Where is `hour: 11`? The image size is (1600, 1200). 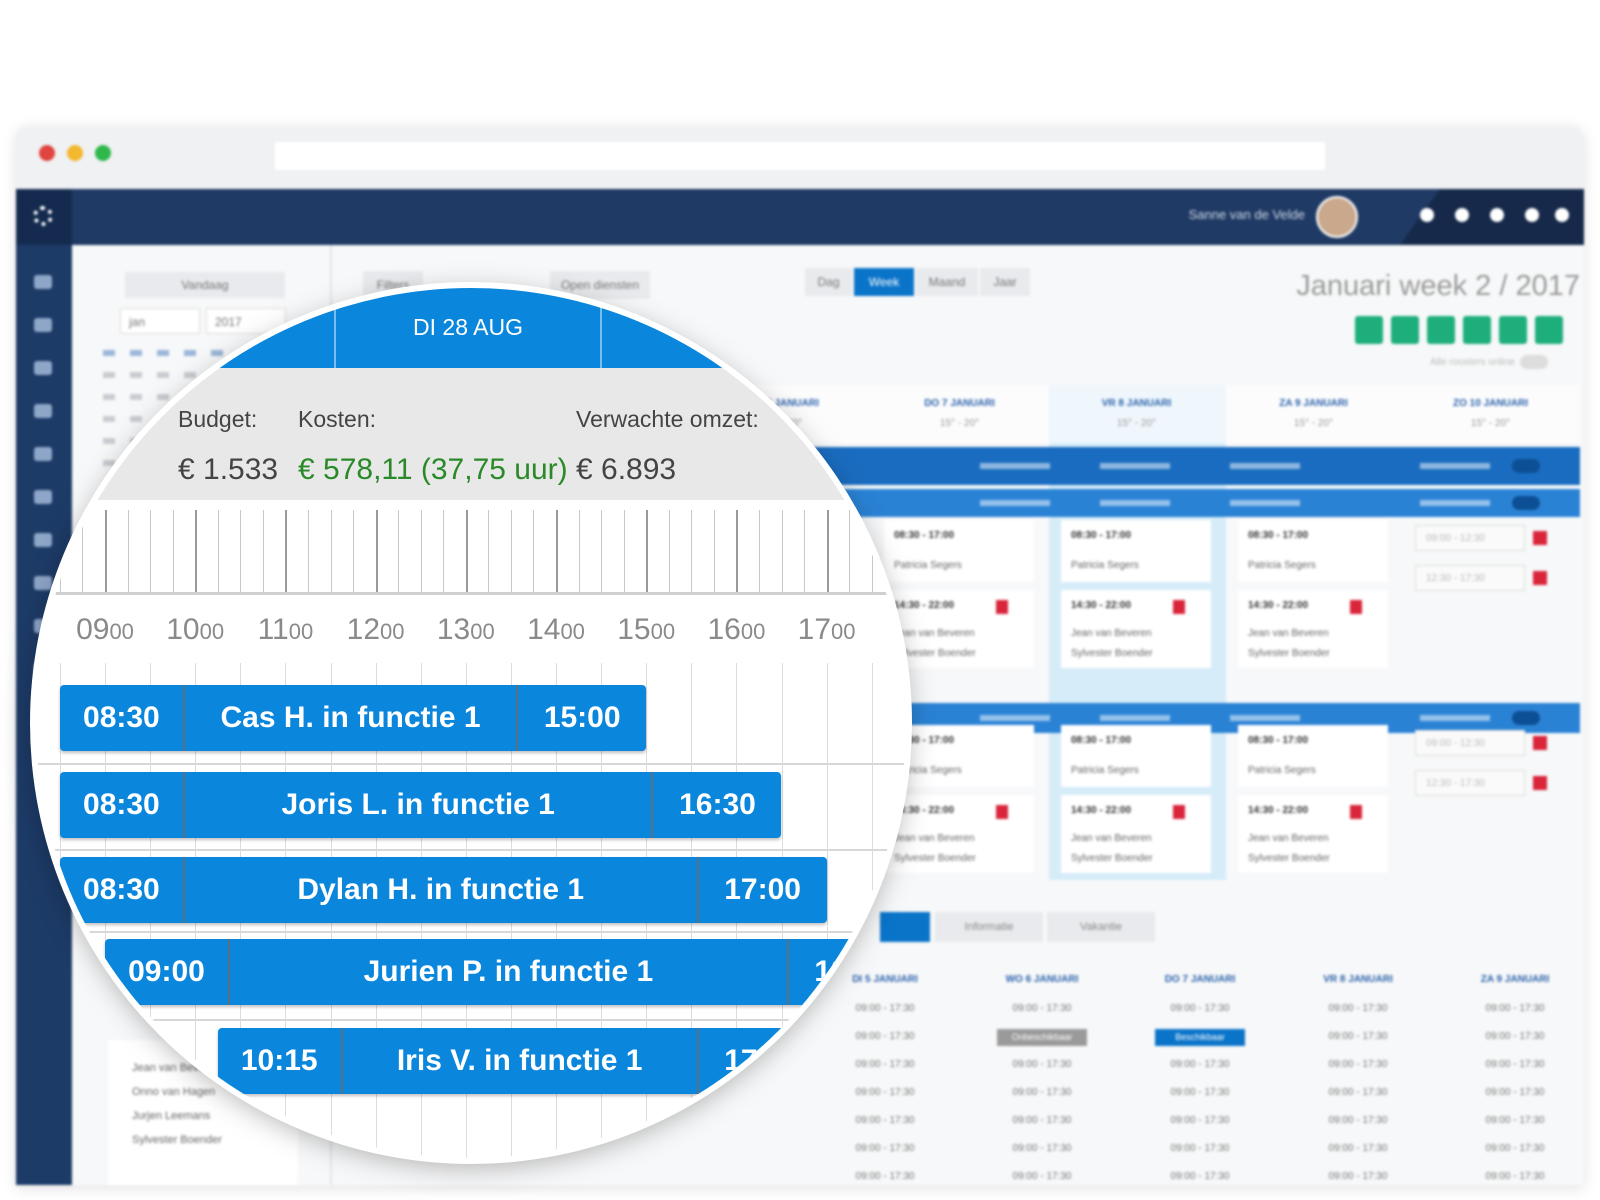 hour: 11 is located at coordinates (273, 629).